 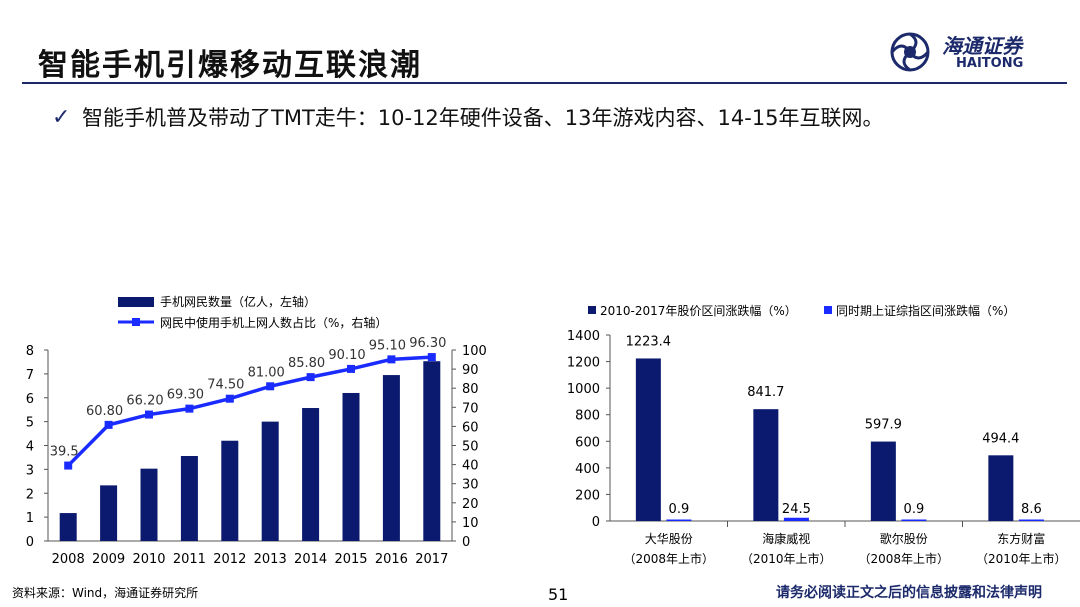 I want to click on bar-index-label: 24.5, so click(x=796, y=509).